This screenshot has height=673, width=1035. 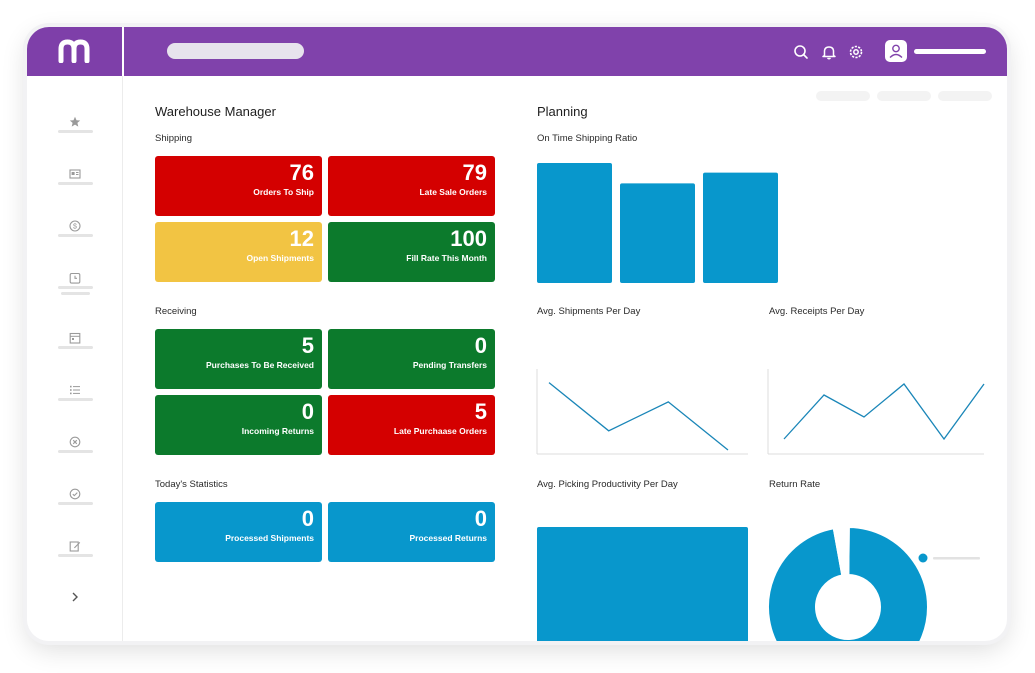 I want to click on list-icon, so click(x=75, y=390).